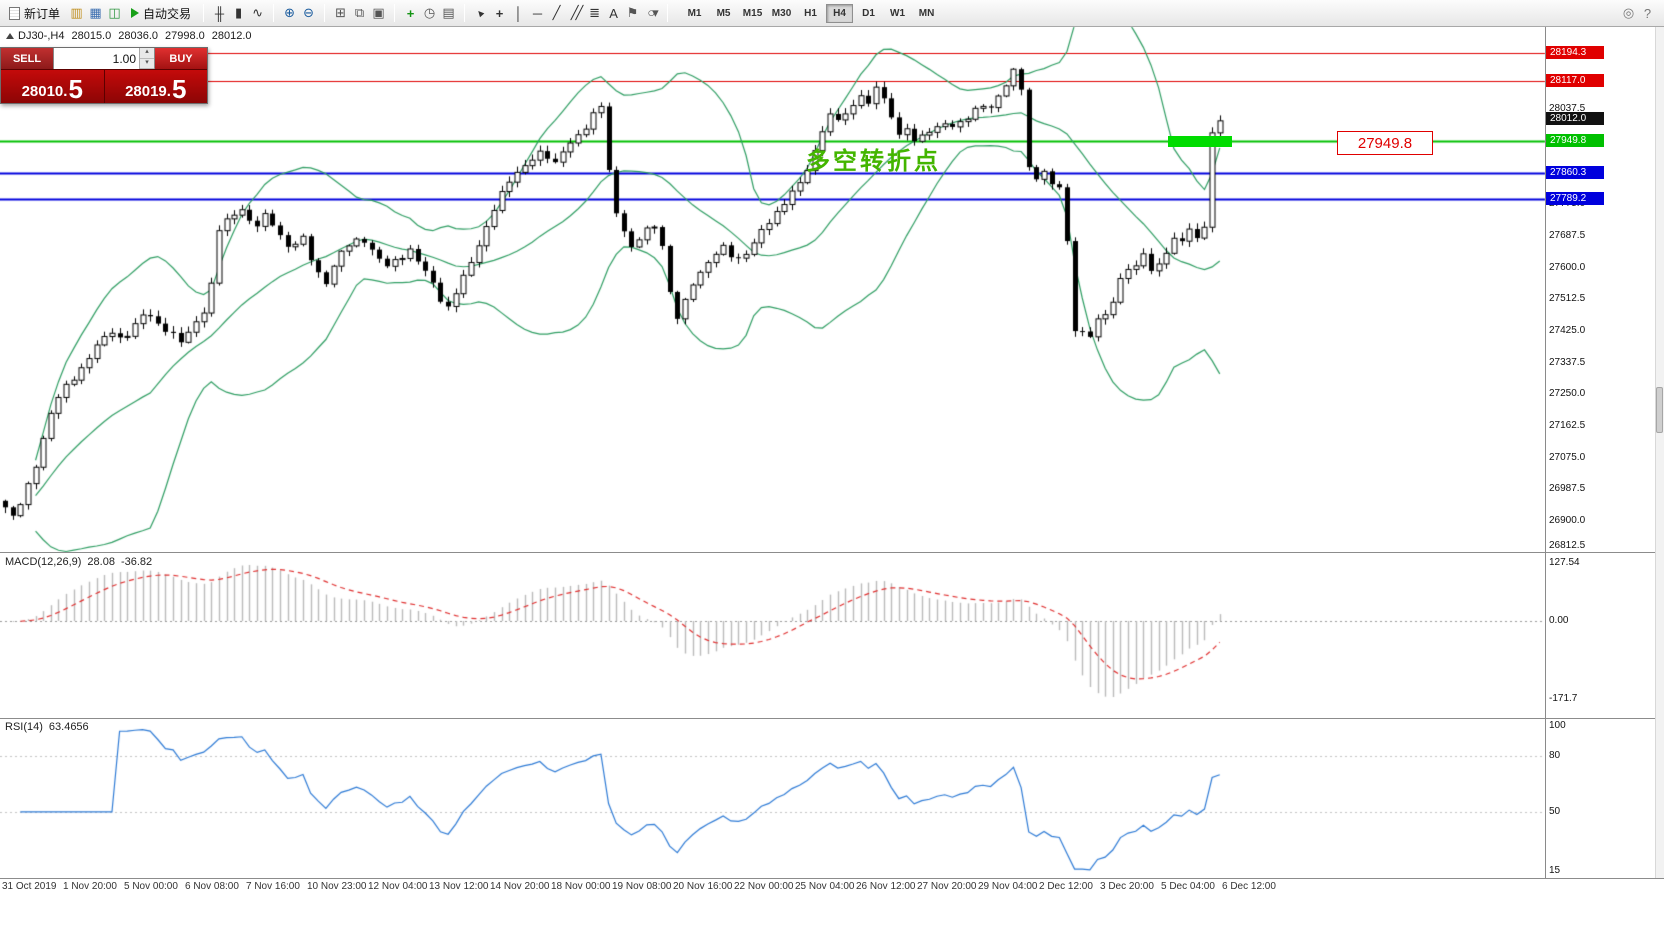  I want to click on timeframe-m30: M30, so click(781, 13).